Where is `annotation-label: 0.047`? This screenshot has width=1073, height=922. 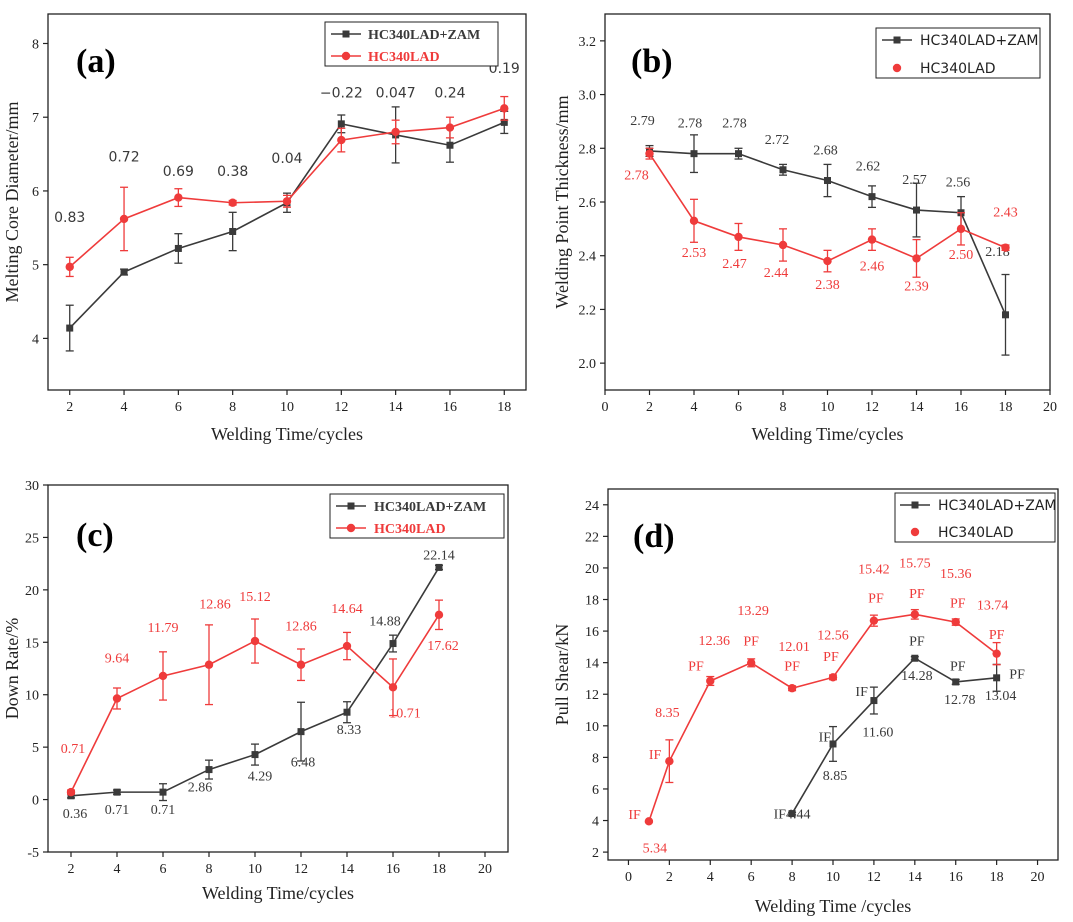 annotation-label: 0.047 is located at coordinates (396, 93).